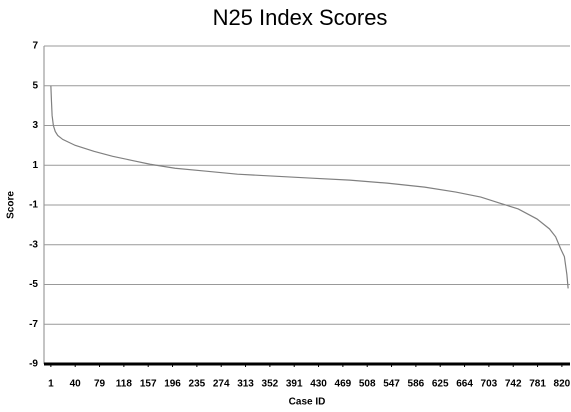 This screenshot has width=571, height=412. I want to click on x-tick-label: 352, so click(270, 384).